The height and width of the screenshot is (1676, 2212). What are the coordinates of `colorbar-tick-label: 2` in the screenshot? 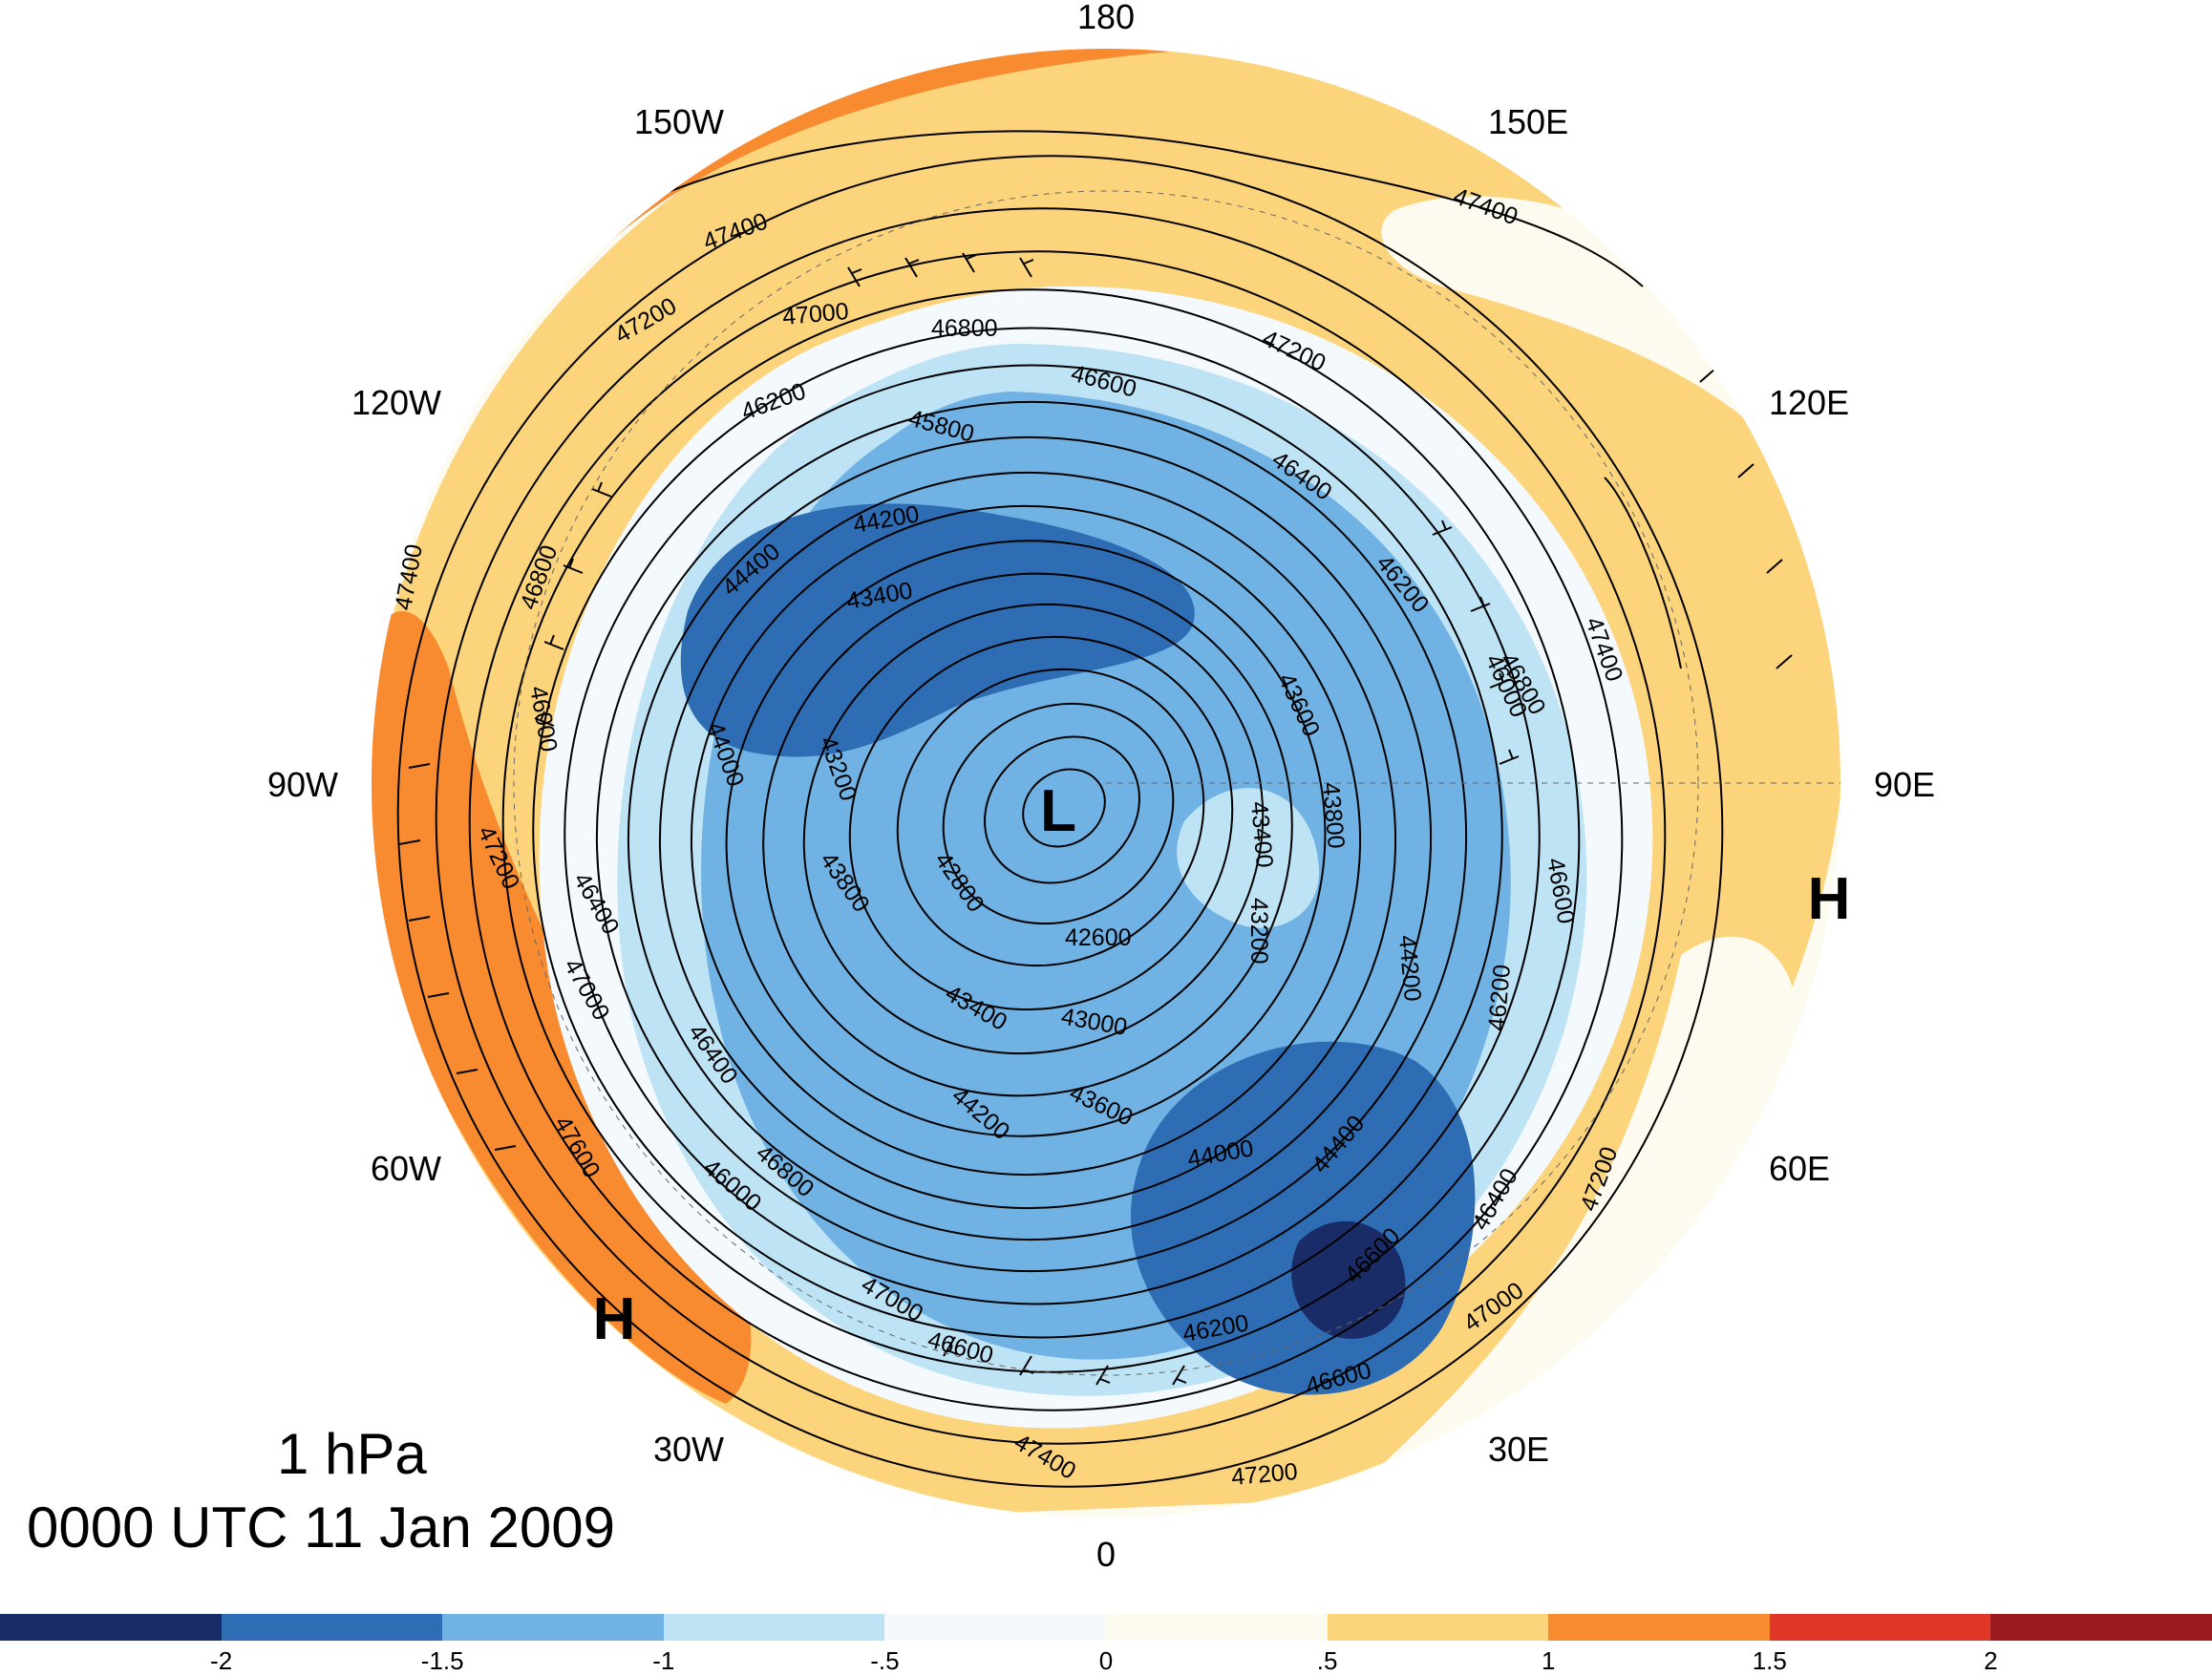 It's located at (1991, 1660).